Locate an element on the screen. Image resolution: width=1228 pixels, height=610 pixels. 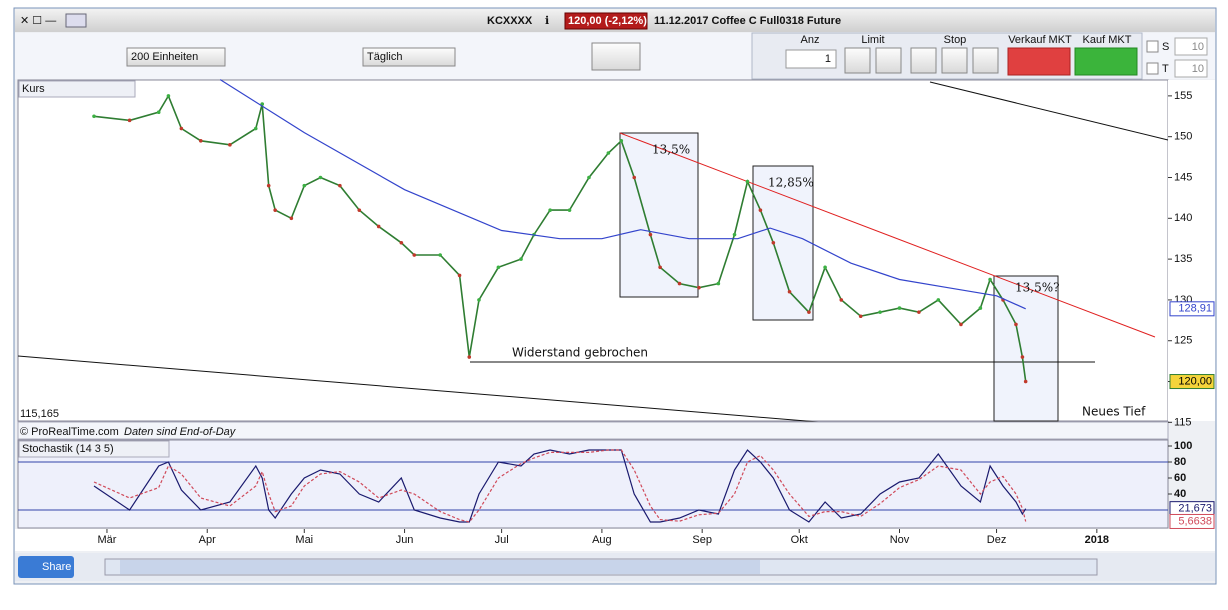
price-header is located at coordinates (77, 89).